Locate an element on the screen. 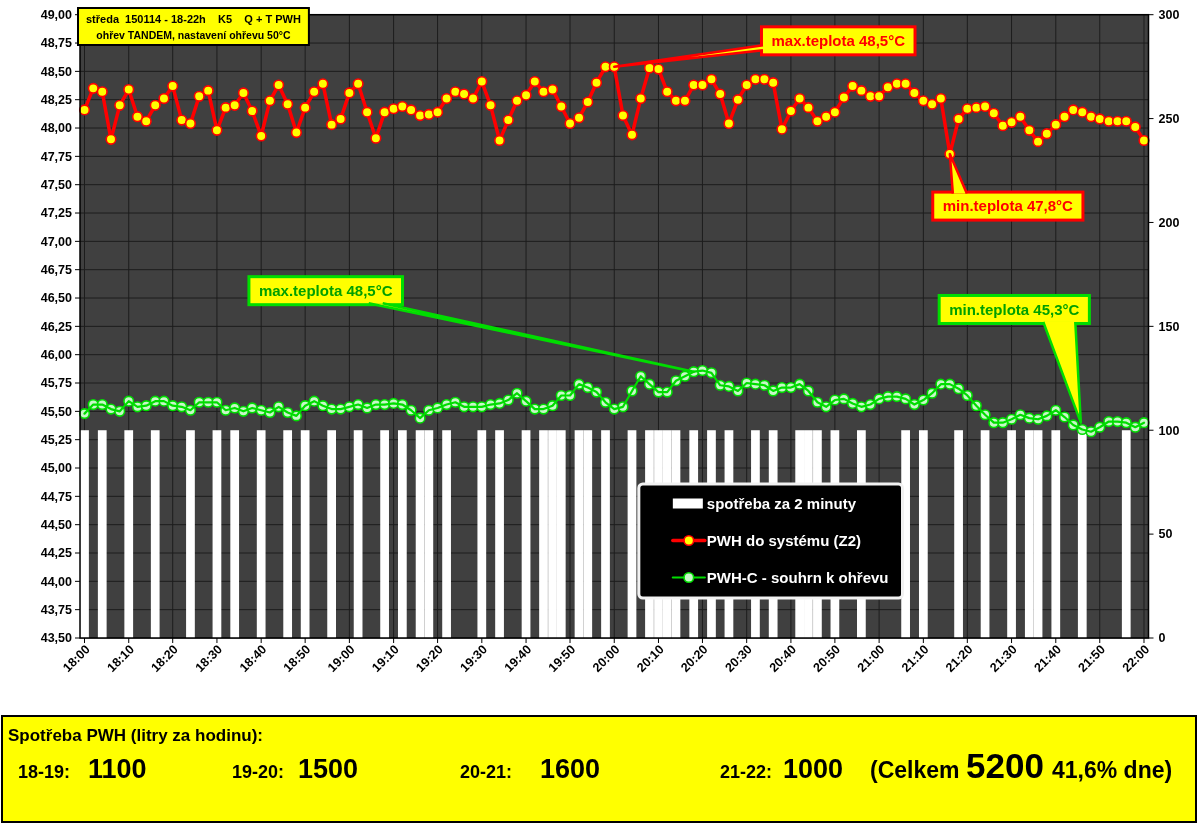 This screenshot has height=826, width=1200. y-tick-label: 45,50 is located at coordinates (56, 411).